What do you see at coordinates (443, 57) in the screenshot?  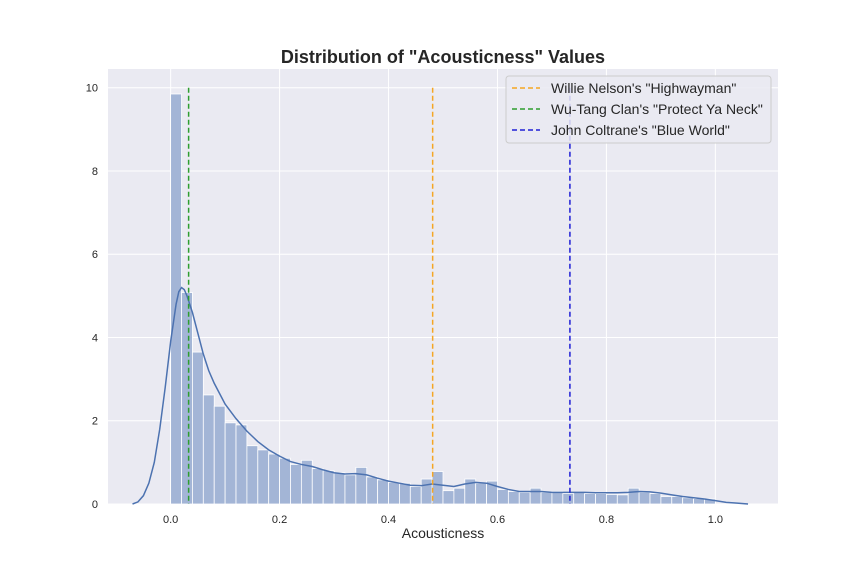 I see `chart-title: Distribution of "Acousticness" Values` at bounding box center [443, 57].